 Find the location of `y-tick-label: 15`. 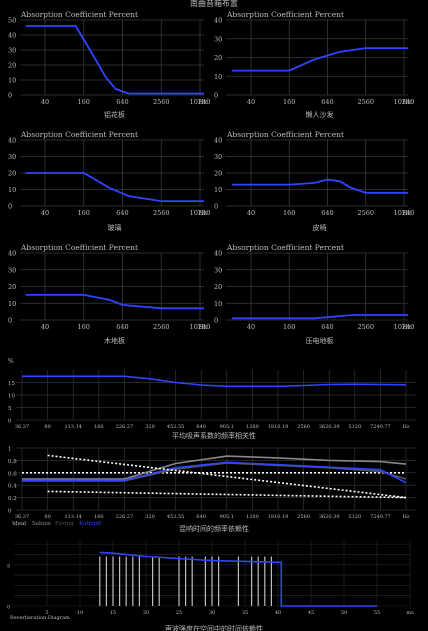

y-tick-label: 15 is located at coordinates (11, 384).